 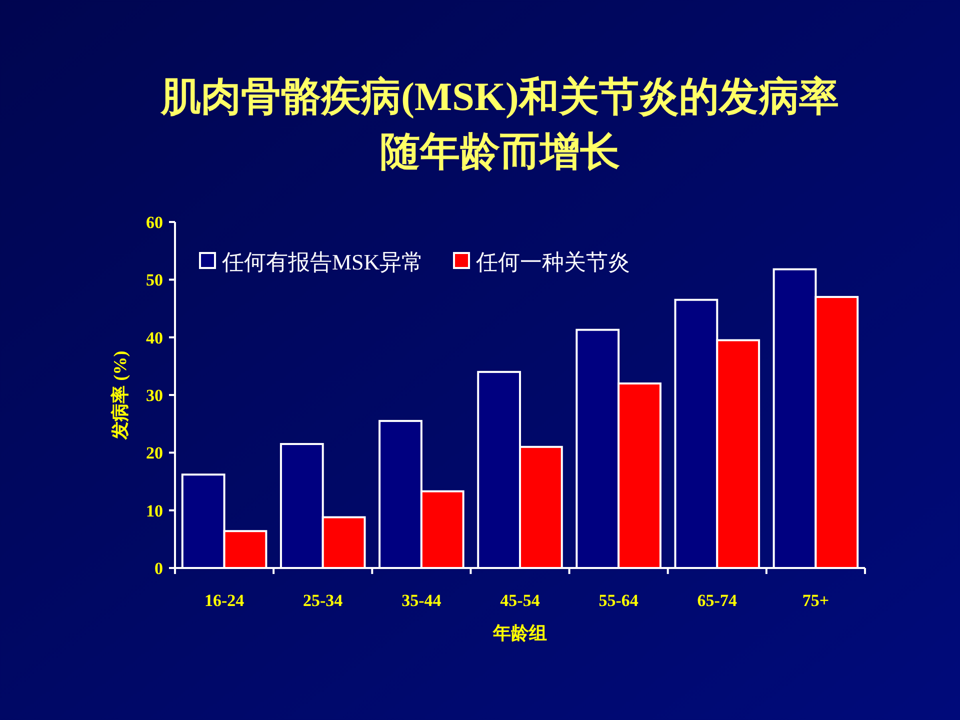 I want to click on x-axis-title: 年龄组, so click(x=519, y=633).